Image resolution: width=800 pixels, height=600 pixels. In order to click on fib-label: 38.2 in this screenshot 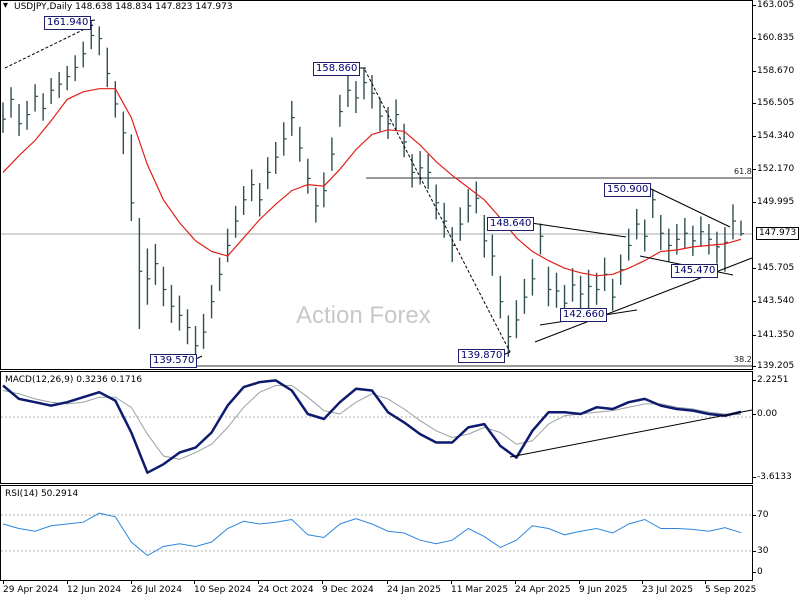, I will do `click(743, 359)`.